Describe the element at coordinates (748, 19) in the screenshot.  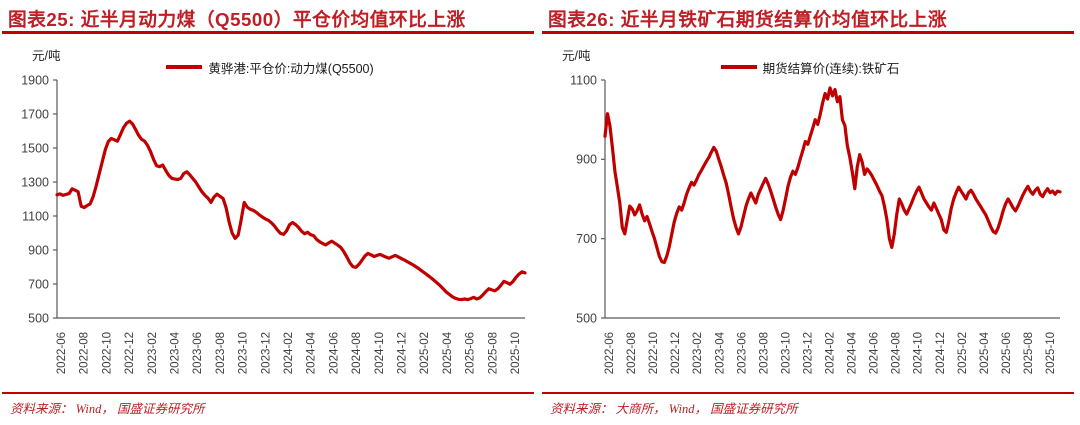
I see `chart-title-iron-ore: 图表26: 近半月铁矿石期货结算价均值环比上涨` at that location.